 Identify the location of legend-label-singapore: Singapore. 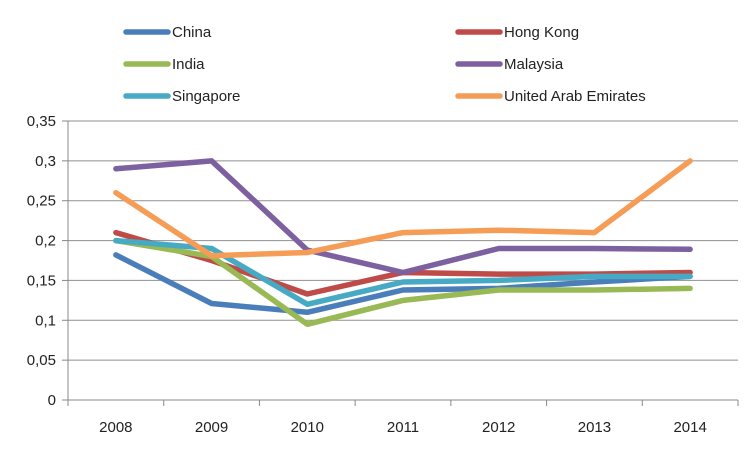
(206, 96).